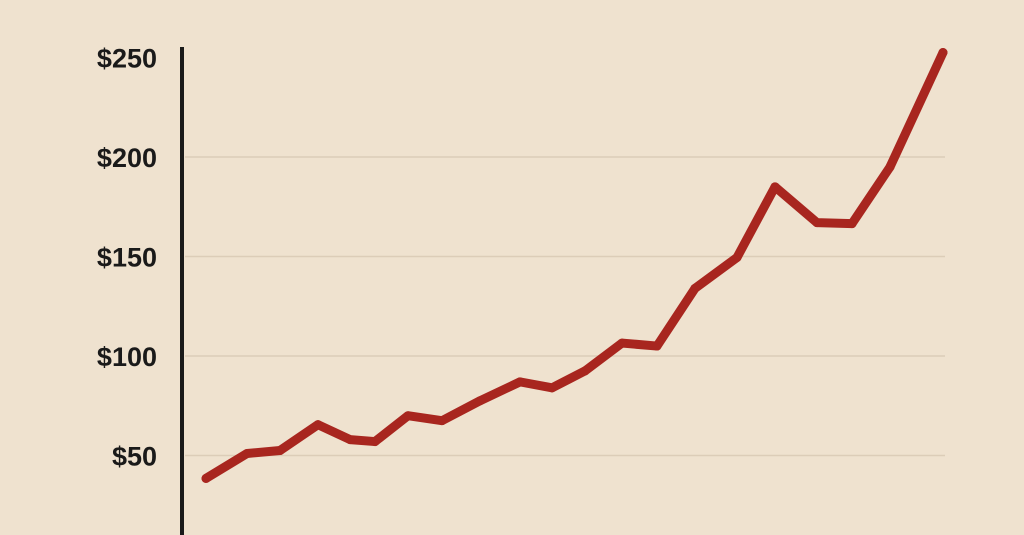 Image resolution: width=1024 pixels, height=535 pixels. What do you see at coordinates (127, 258) in the screenshot?
I see `y-tick-label: $150` at bounding box center [127, 258].